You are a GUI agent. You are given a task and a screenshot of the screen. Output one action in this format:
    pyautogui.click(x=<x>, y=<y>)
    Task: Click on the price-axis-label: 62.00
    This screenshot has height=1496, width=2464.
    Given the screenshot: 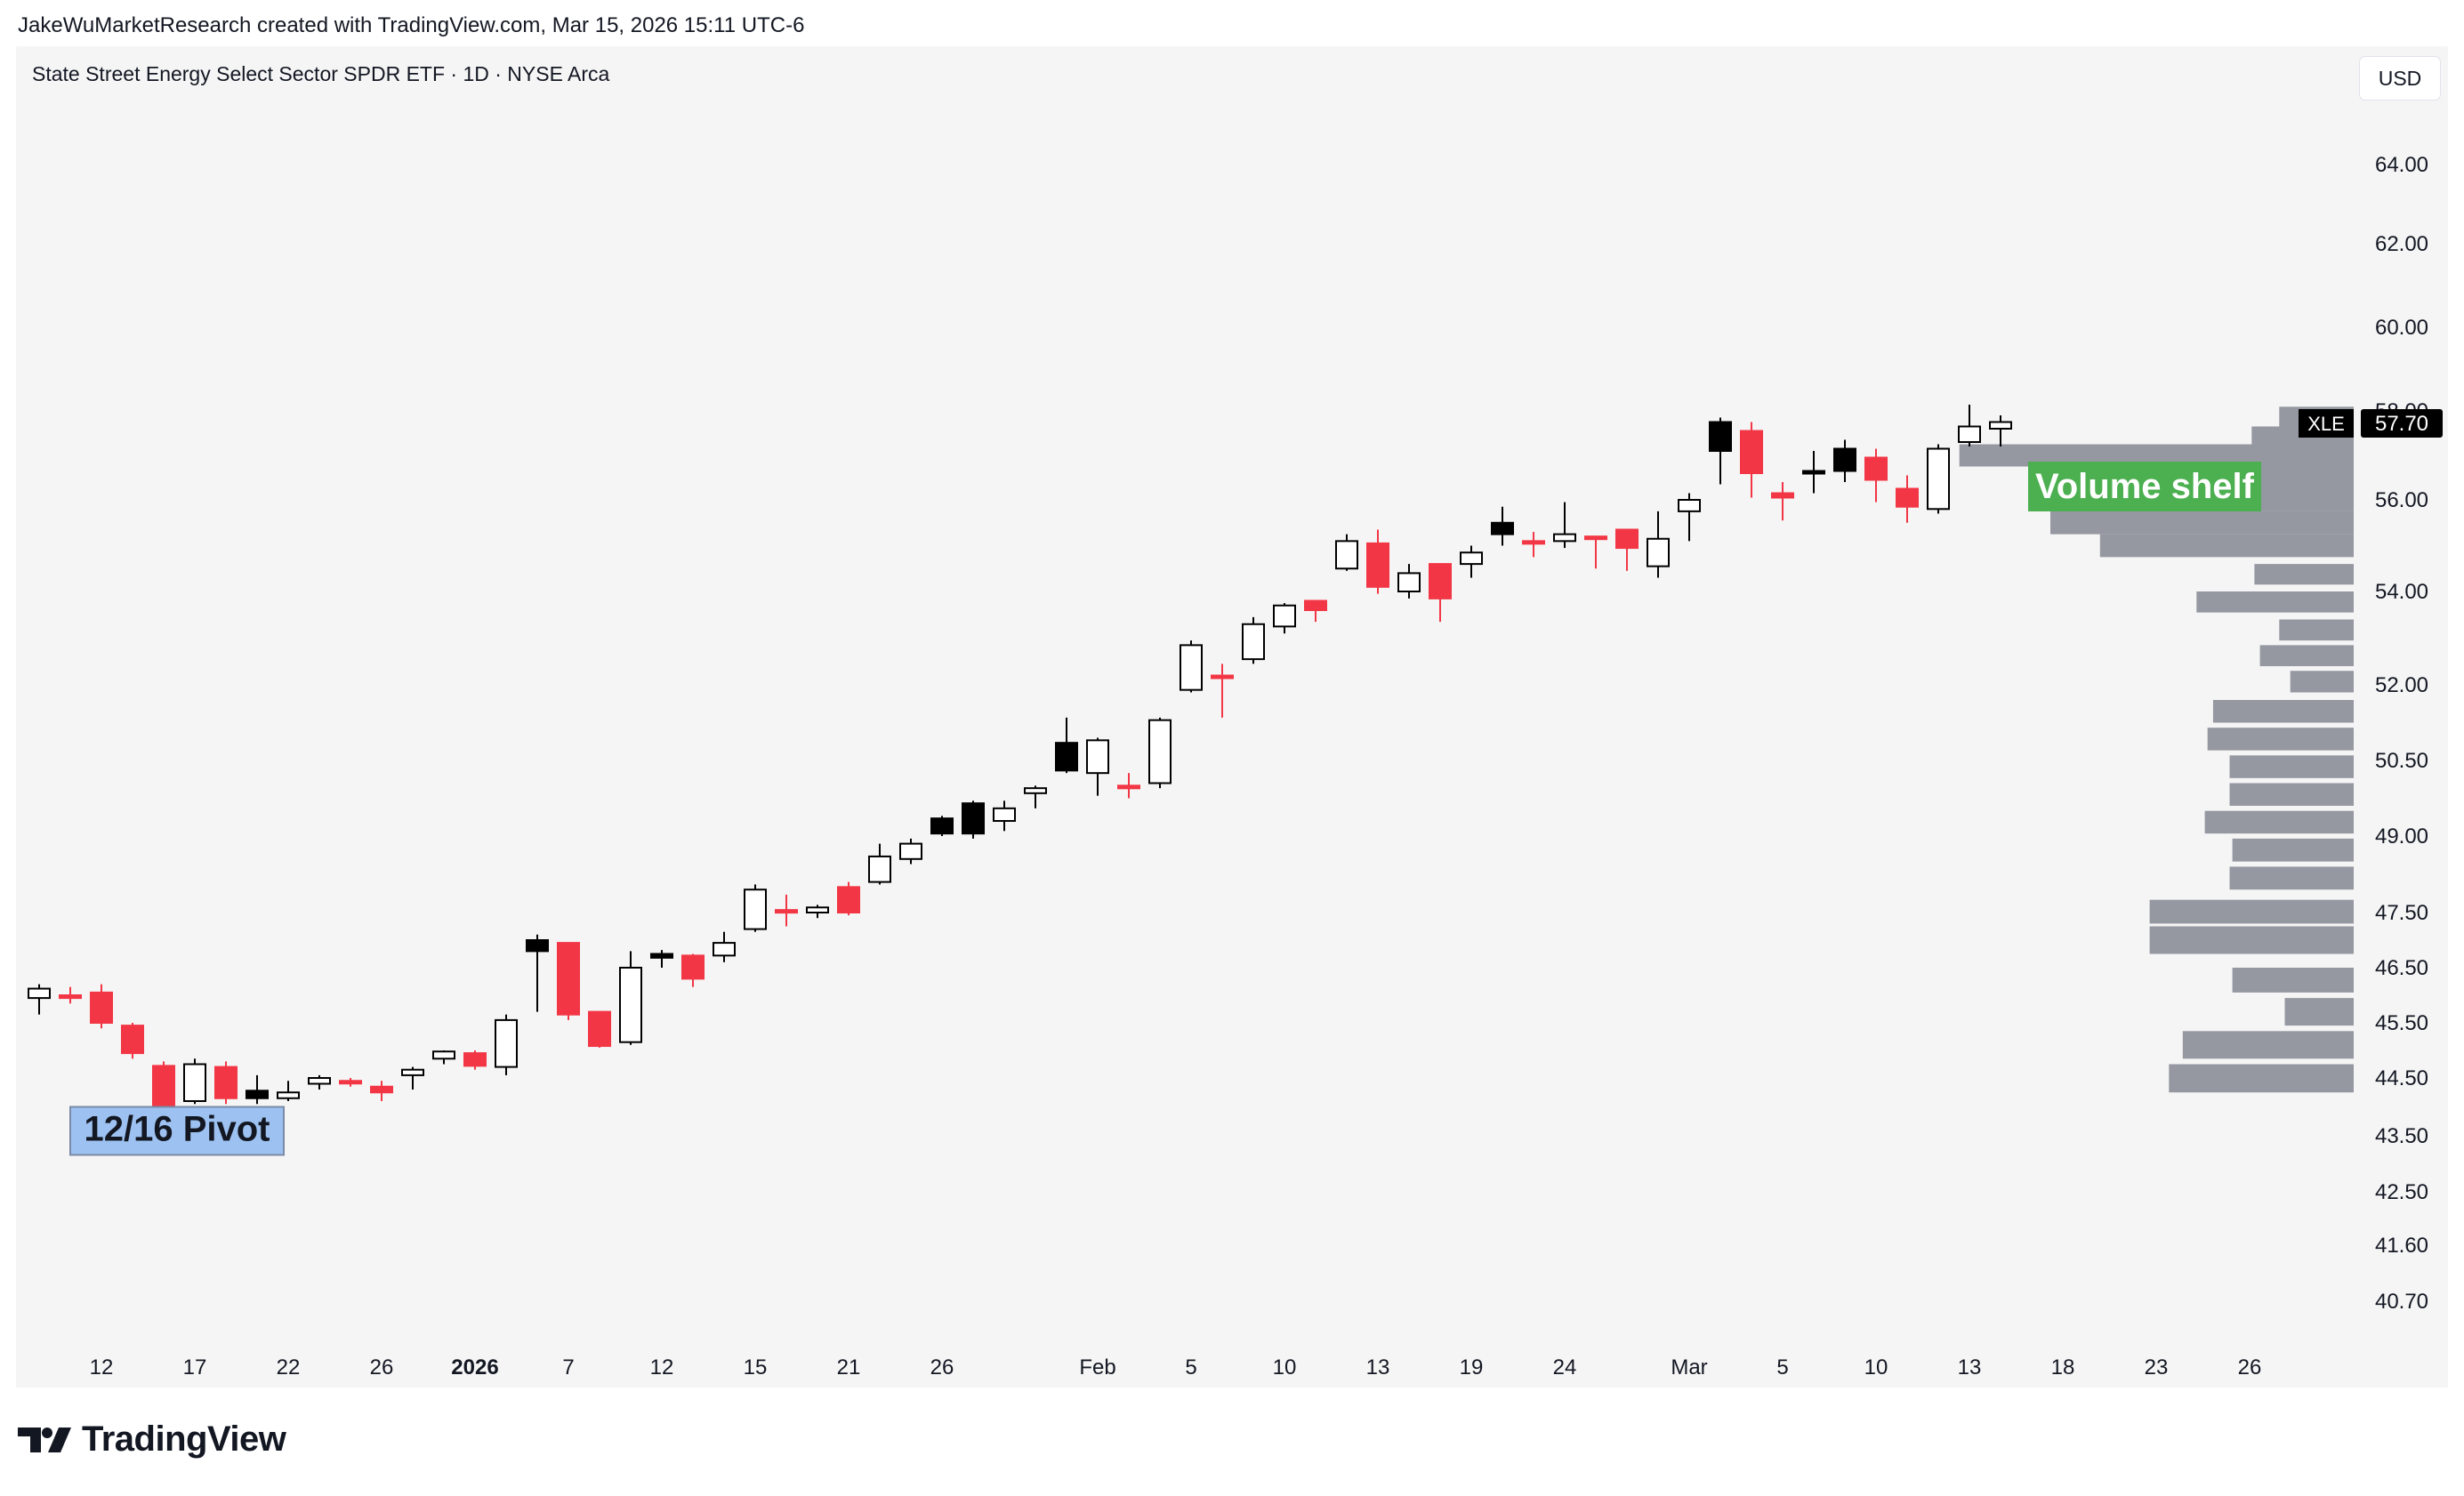 What is the action you would take?
    pyautogui.click(x=2401, y=244)
    